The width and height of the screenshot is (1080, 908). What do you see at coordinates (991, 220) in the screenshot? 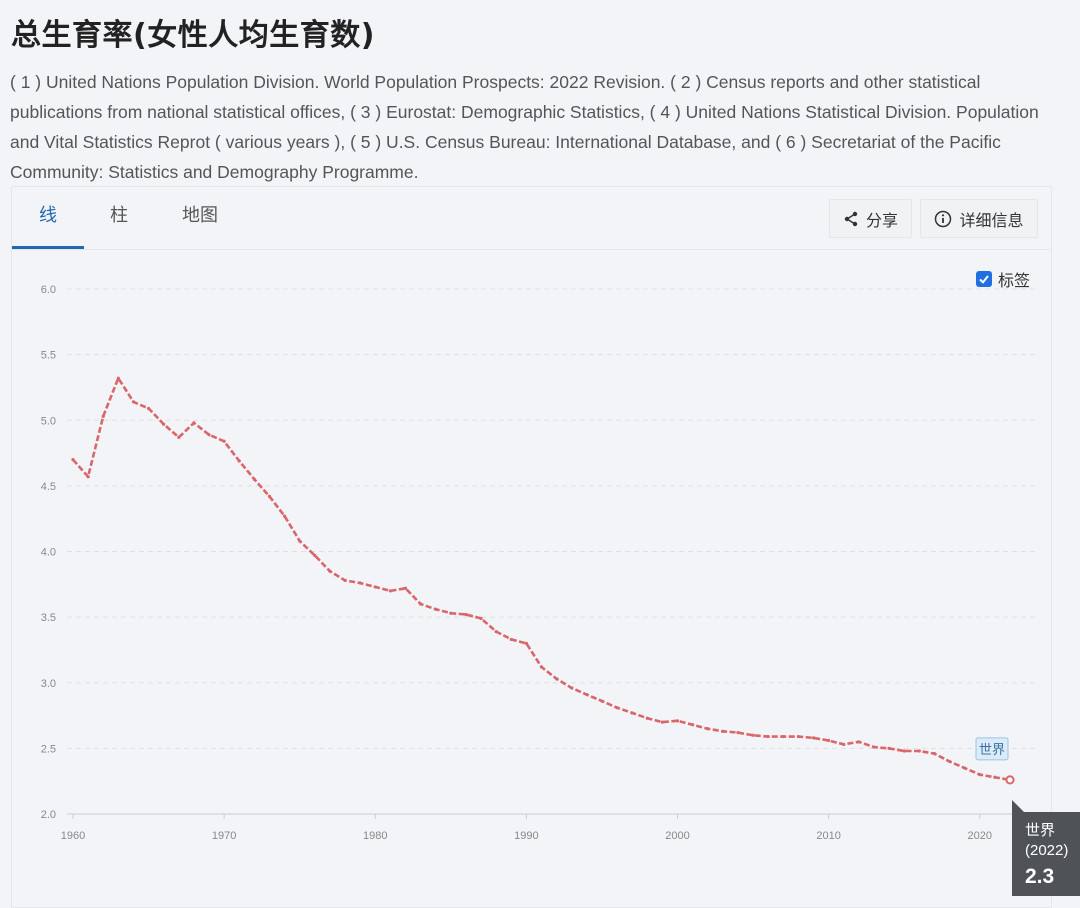
I see `info-label: 详细信息` at bounding box center [991, 220].